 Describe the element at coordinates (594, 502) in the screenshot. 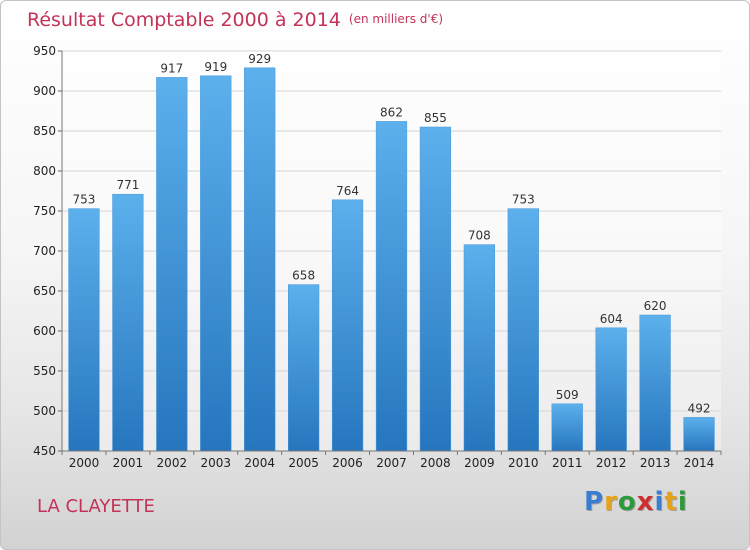

I see `logo-letter: P` at that location.